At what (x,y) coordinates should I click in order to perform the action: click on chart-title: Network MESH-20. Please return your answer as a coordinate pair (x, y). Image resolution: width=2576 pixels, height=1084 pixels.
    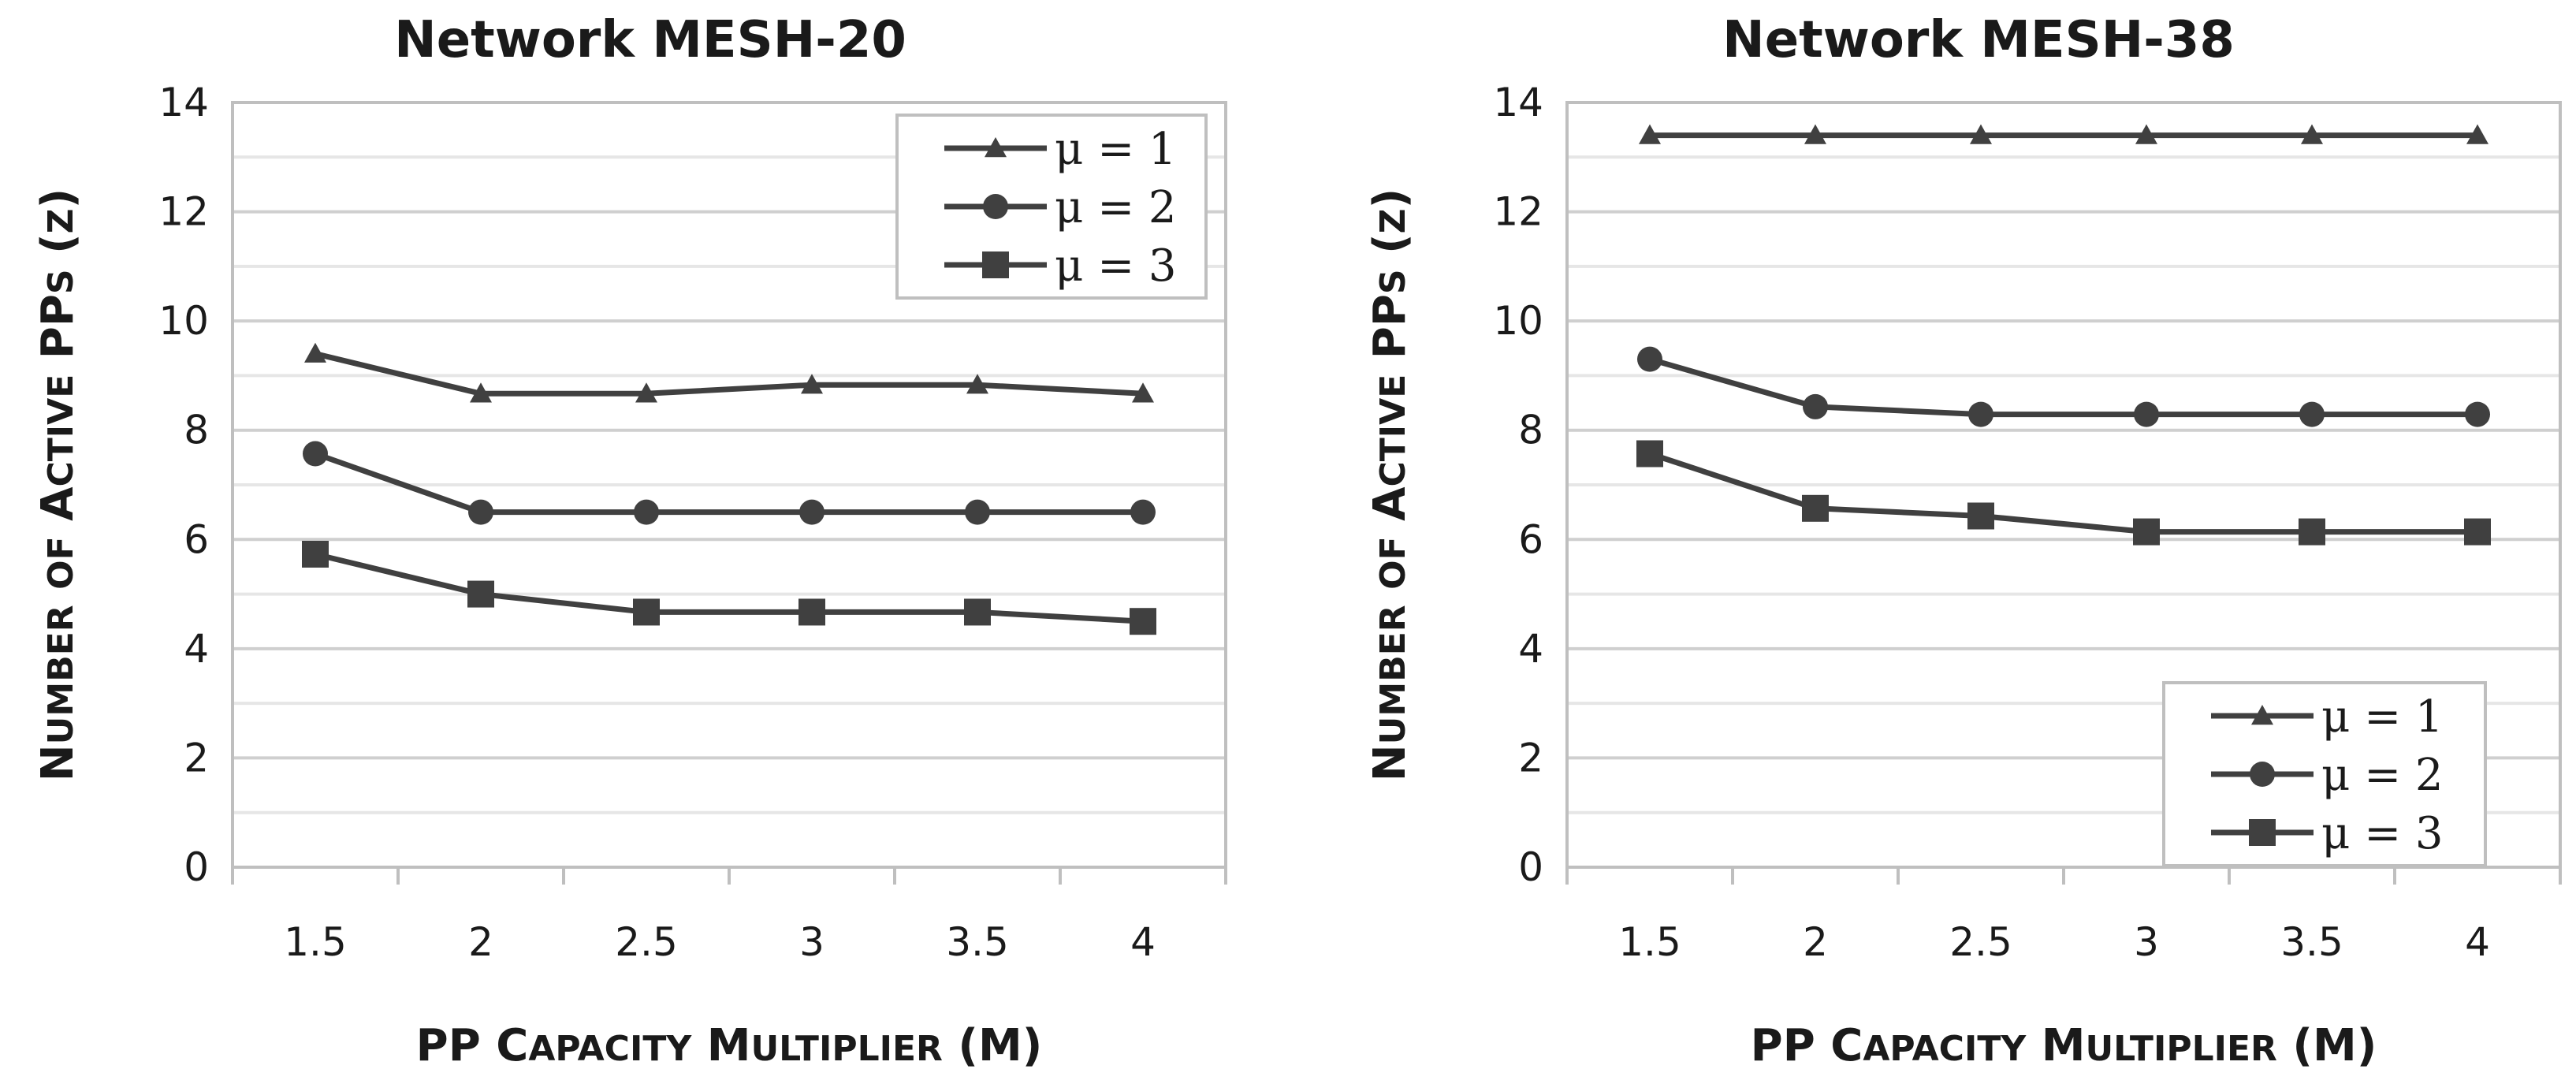
    Looking at the image, I should click on (650, 40).